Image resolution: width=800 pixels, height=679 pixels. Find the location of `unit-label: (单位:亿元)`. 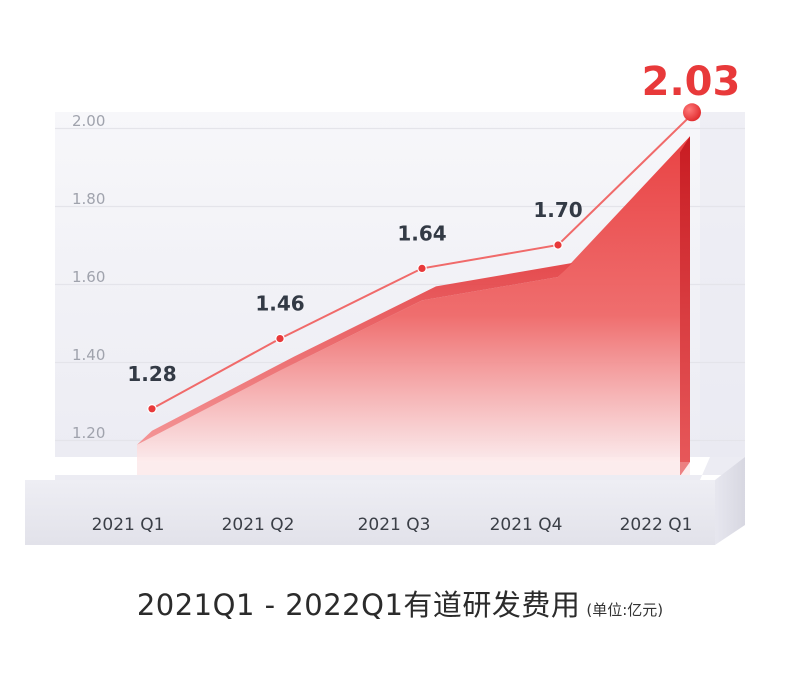

unit-label: (单位:亿元) is located at coordinates (625, 610).